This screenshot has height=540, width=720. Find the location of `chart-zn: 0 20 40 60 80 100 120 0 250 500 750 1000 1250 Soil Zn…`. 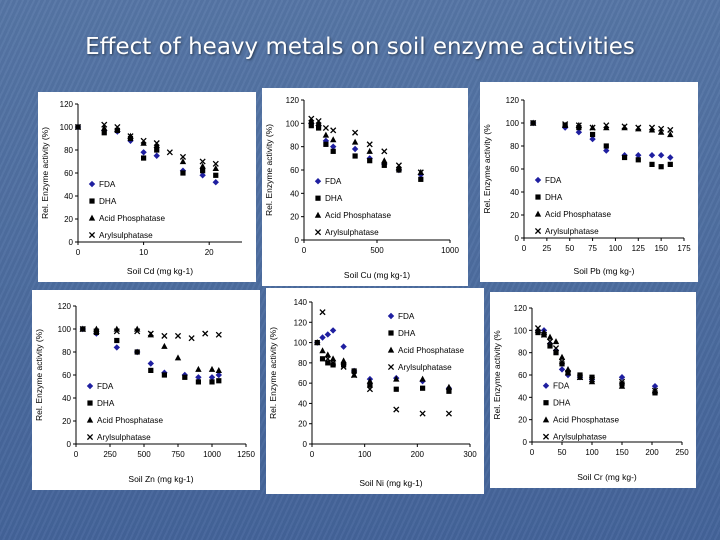

chart-zn: 0 20 40 60 80 100 120 0 250 500 750 1000 1250 Soil Zn… is located at coordinates (144, 393).